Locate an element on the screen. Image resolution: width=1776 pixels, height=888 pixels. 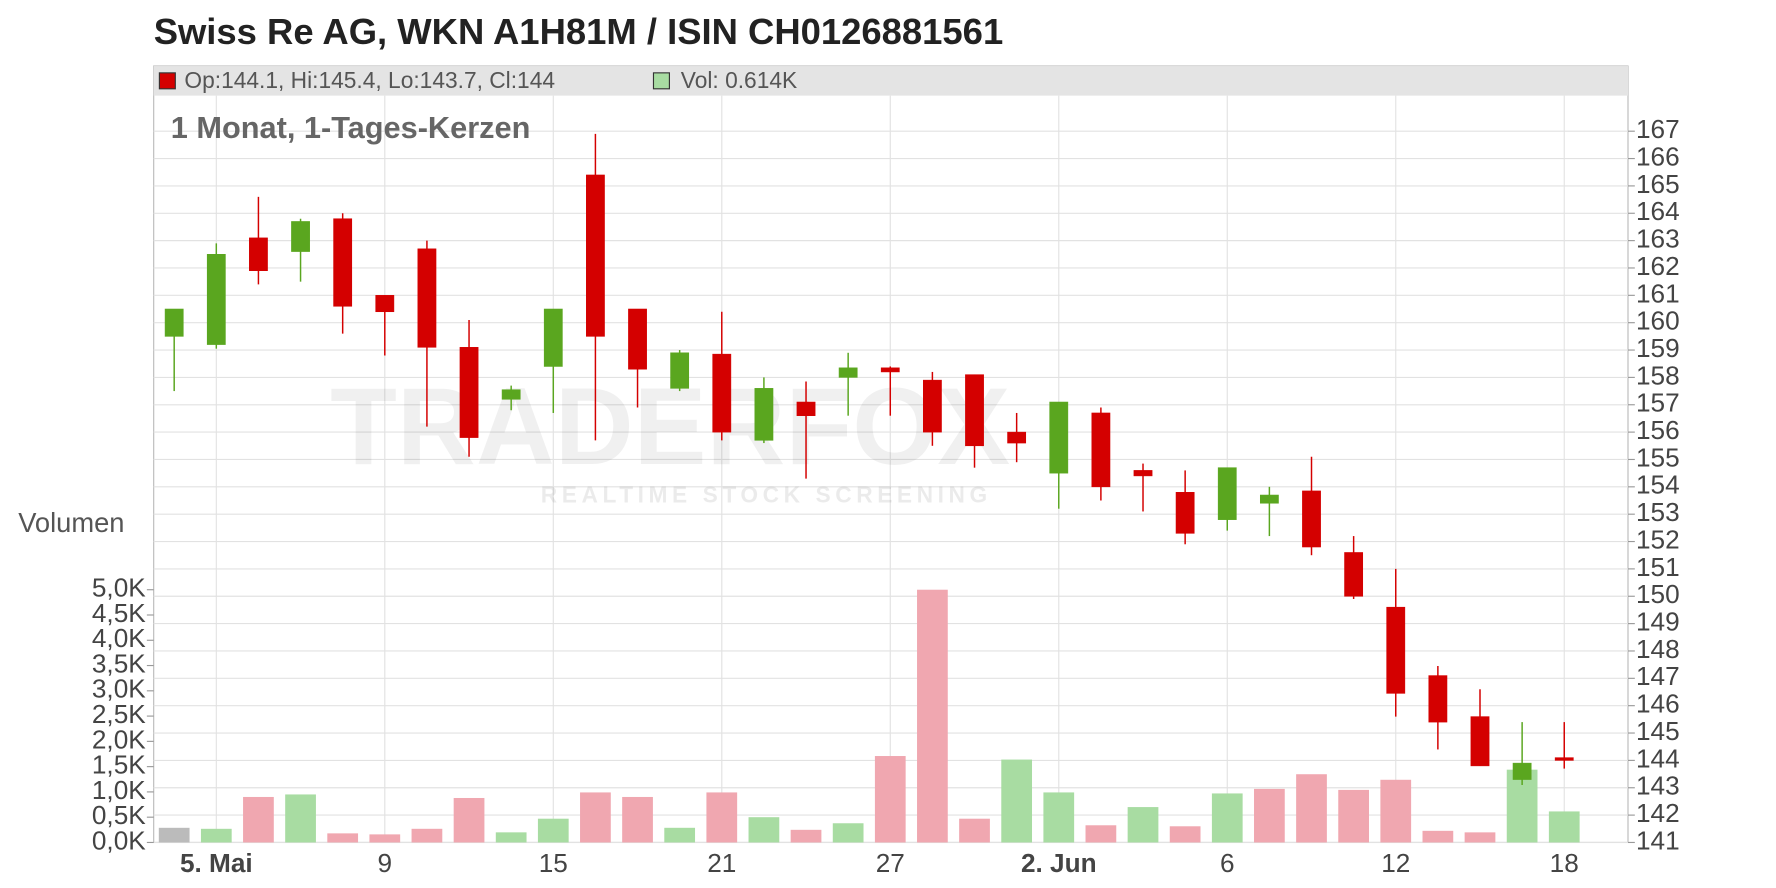
y-tick-label: 162 is located at coordinates (1658, 266).